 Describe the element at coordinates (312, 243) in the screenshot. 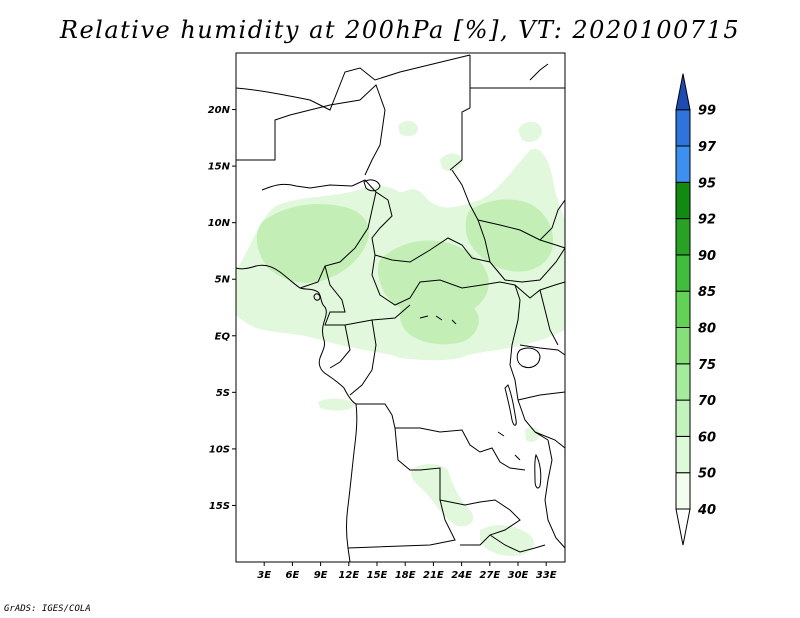

I see `humidity-core-west` at that location.